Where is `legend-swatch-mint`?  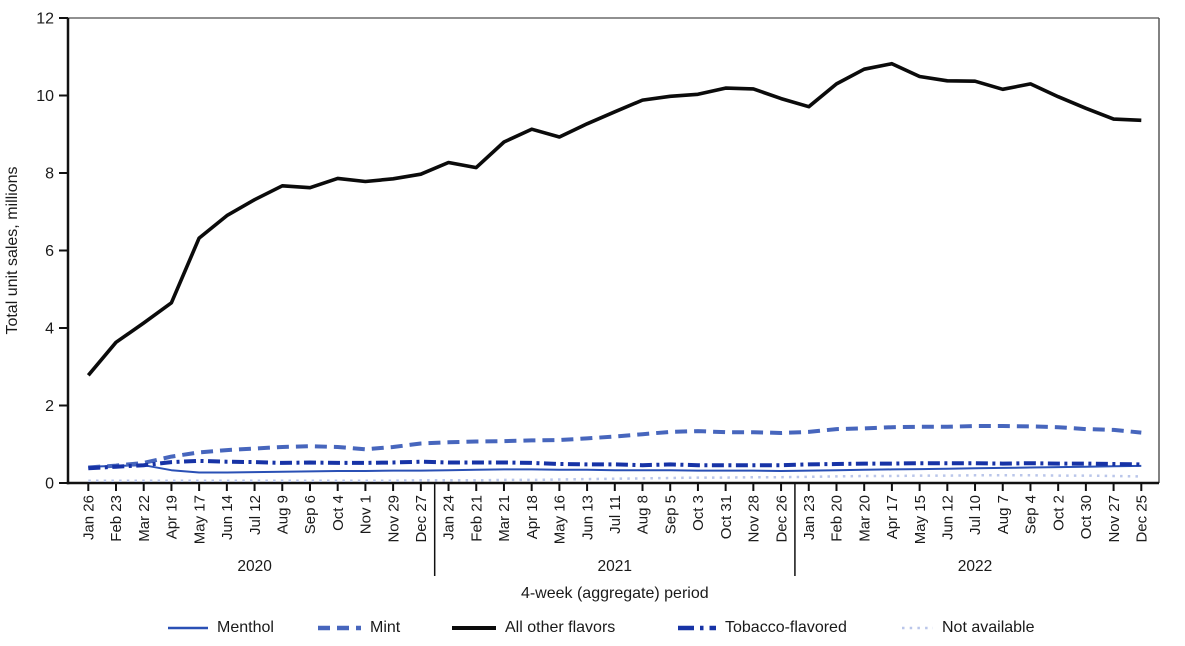 legend-swatch-mint is located at coordinates (339, 628).